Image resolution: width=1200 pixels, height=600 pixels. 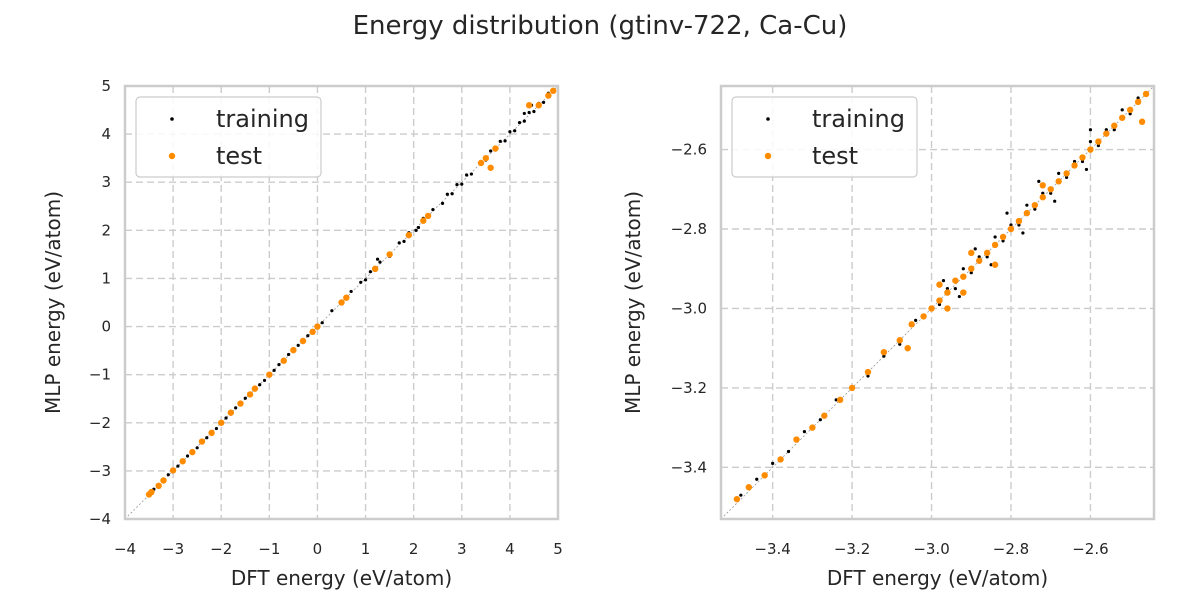 I want to click on x-tick-label: −2.8, so click(x=1011, y=549).